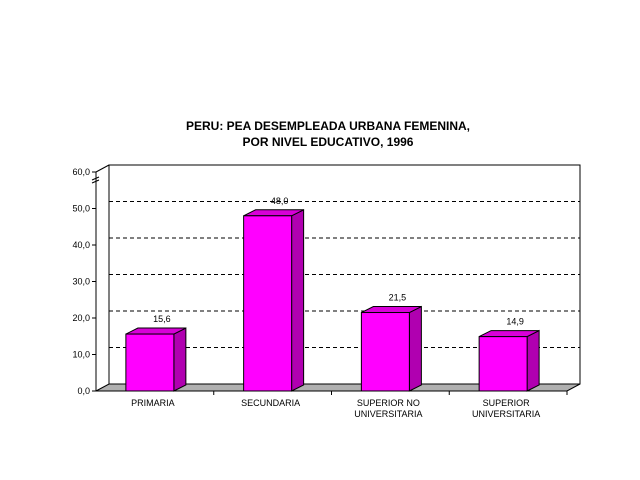 The width and height of the screenshot is (640, 480). Describe the element at coordinates (81, 318) in the screenshot. I see `y-tick-label: 20,0` at that location.